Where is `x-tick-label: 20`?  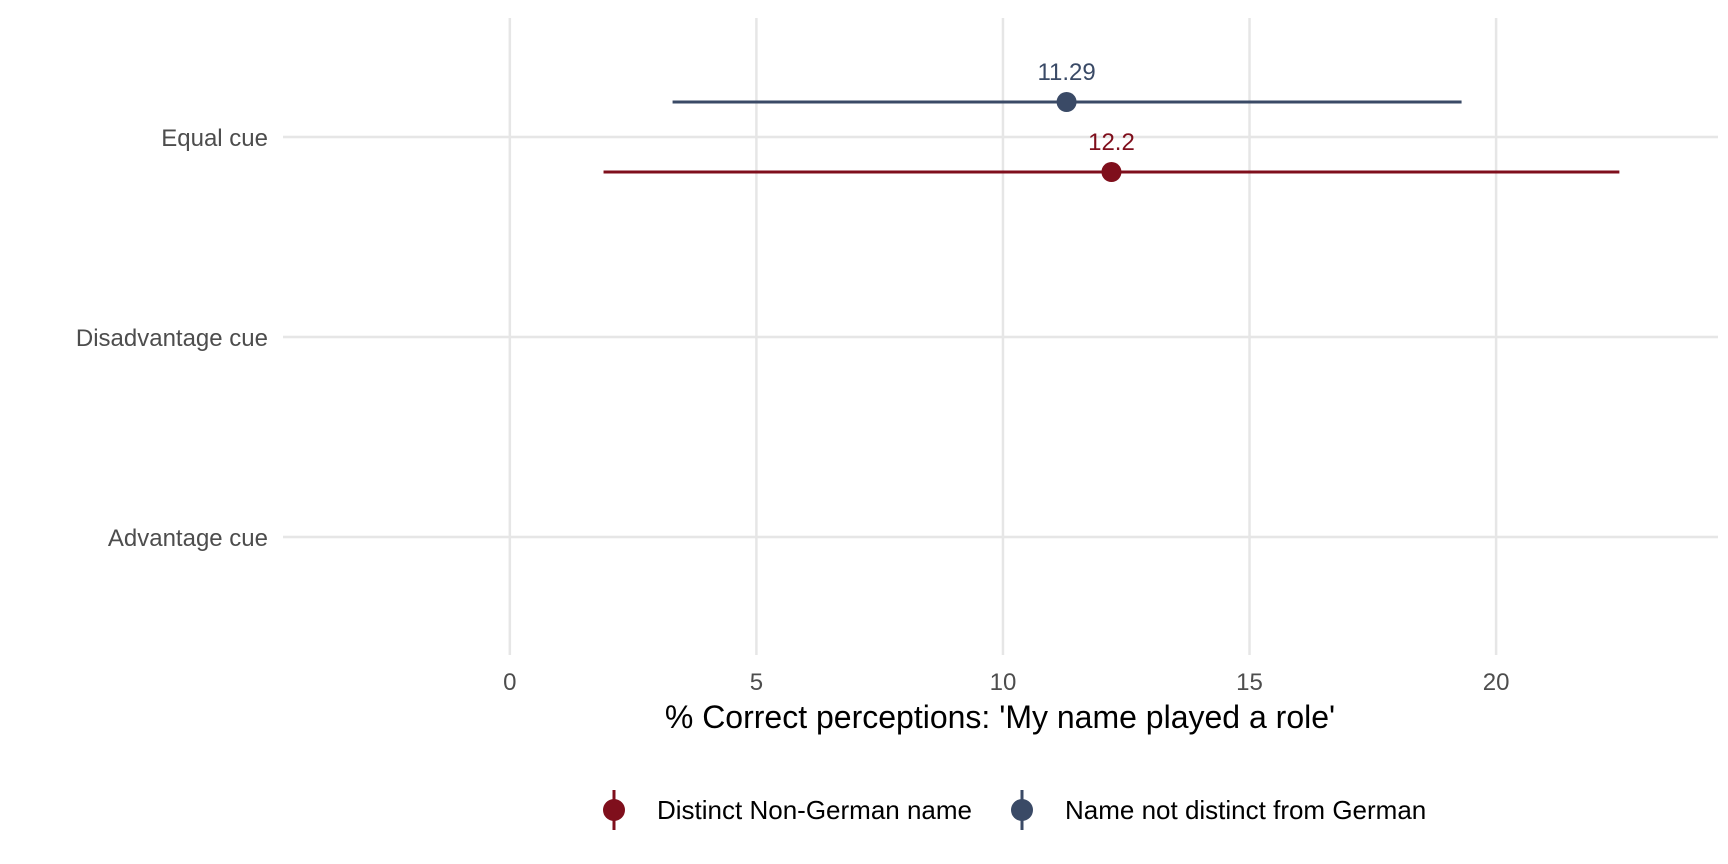
x-tick-label: 20 is located at coordinates (1496, 682).